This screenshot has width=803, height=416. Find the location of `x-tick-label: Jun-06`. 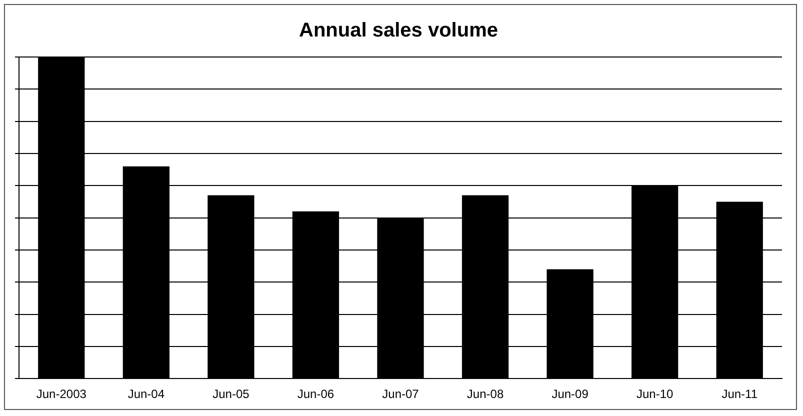

x-tick-label: Jun-06 is located at coordinates (315, 394).